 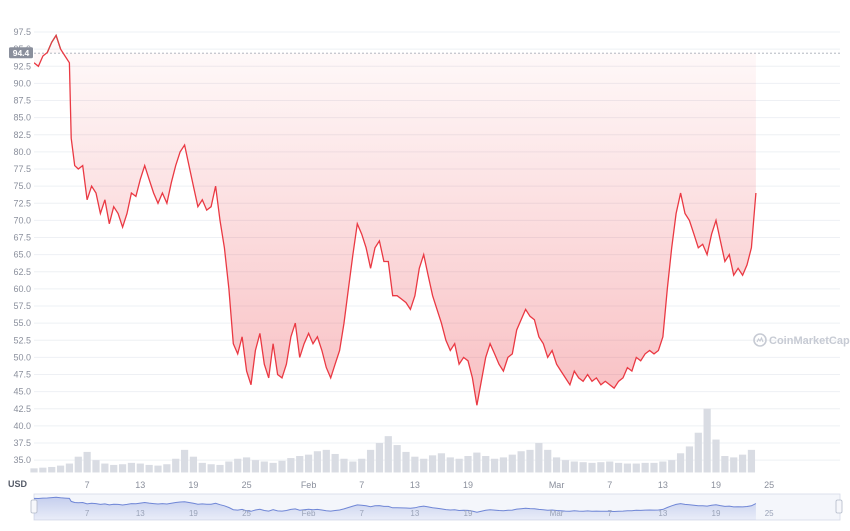 What do you see at coordinates (393, 440) in the screenshot?
I see `volume-bars` at bounding box center [393, 440].